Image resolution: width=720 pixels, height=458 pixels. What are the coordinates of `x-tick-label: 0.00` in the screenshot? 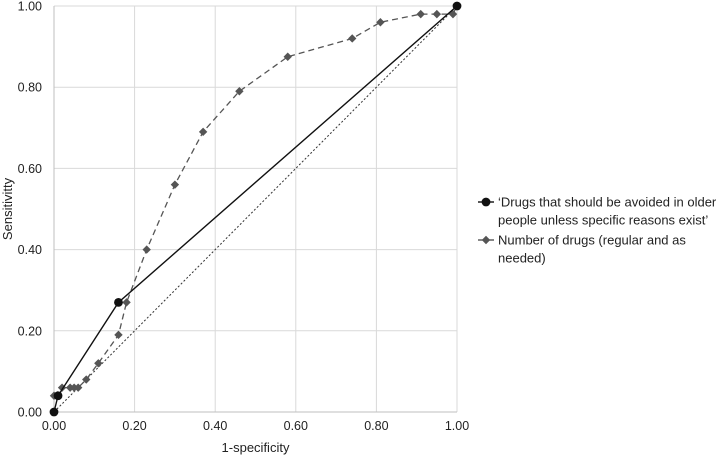 It's located at (54, 426).